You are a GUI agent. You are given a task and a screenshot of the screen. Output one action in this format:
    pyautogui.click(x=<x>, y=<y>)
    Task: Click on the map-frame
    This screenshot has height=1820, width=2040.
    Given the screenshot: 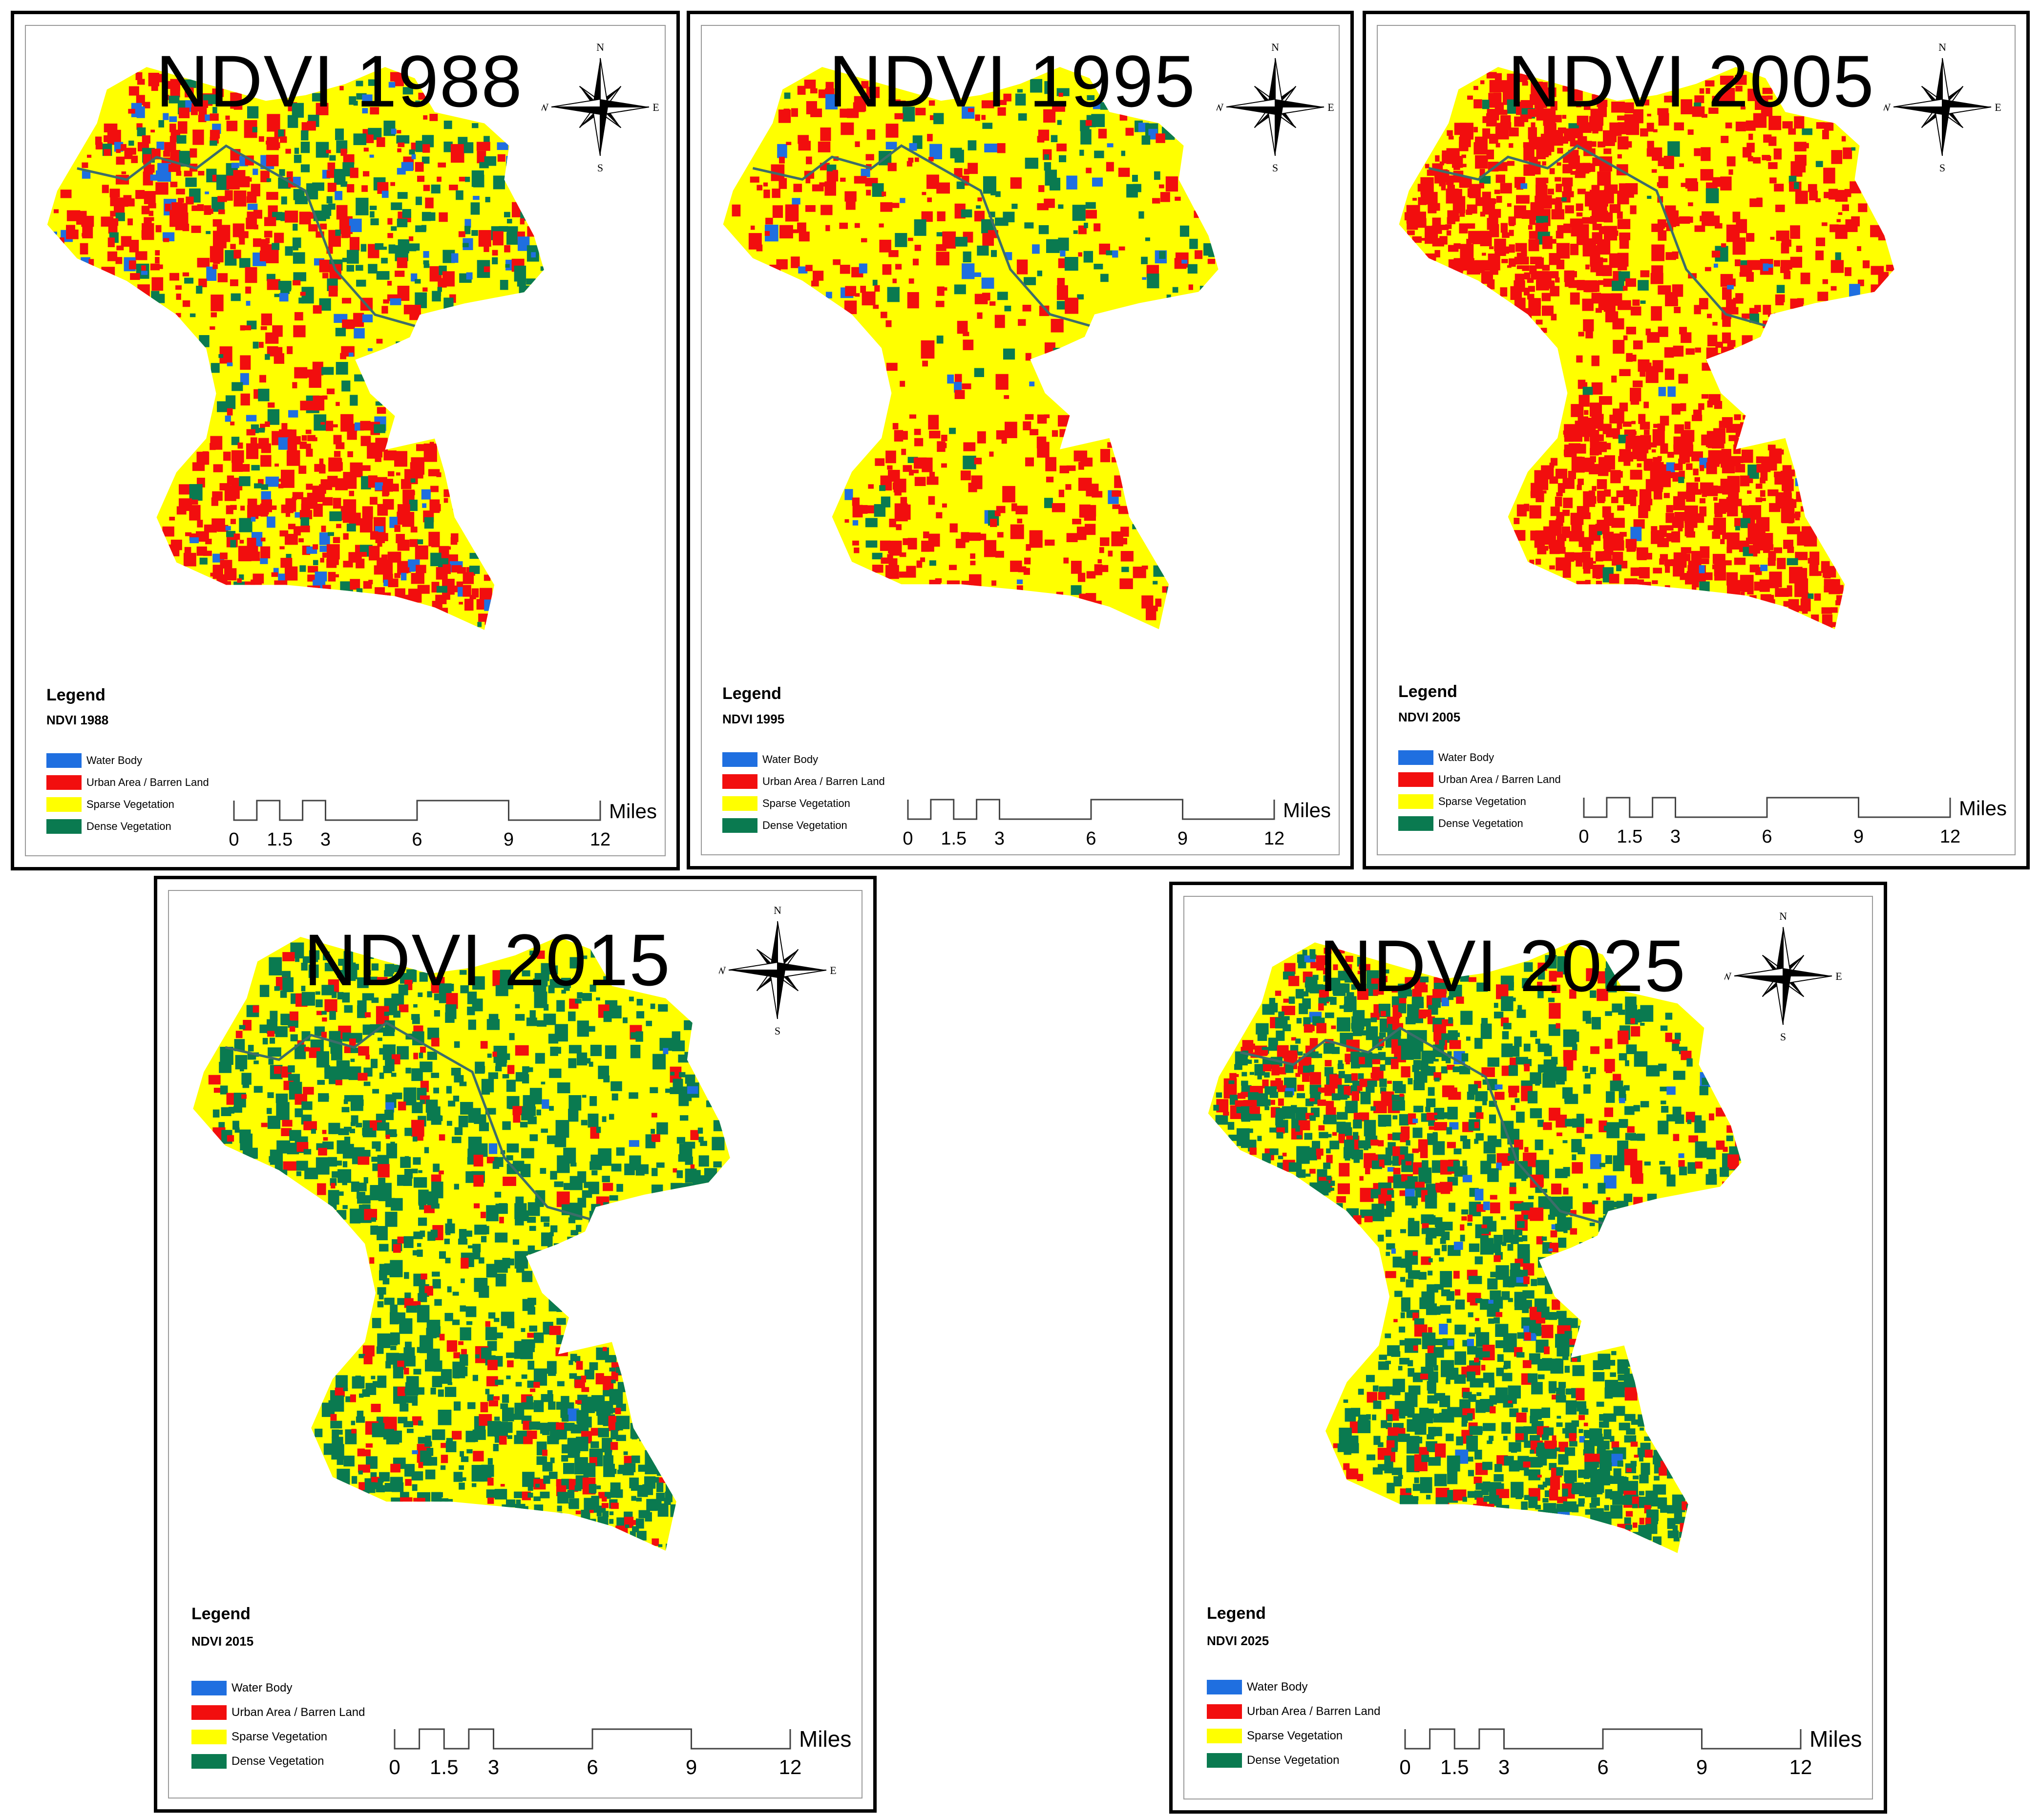 What is the action you would take?
    pyautogui.click(x=1020, y=440)
    